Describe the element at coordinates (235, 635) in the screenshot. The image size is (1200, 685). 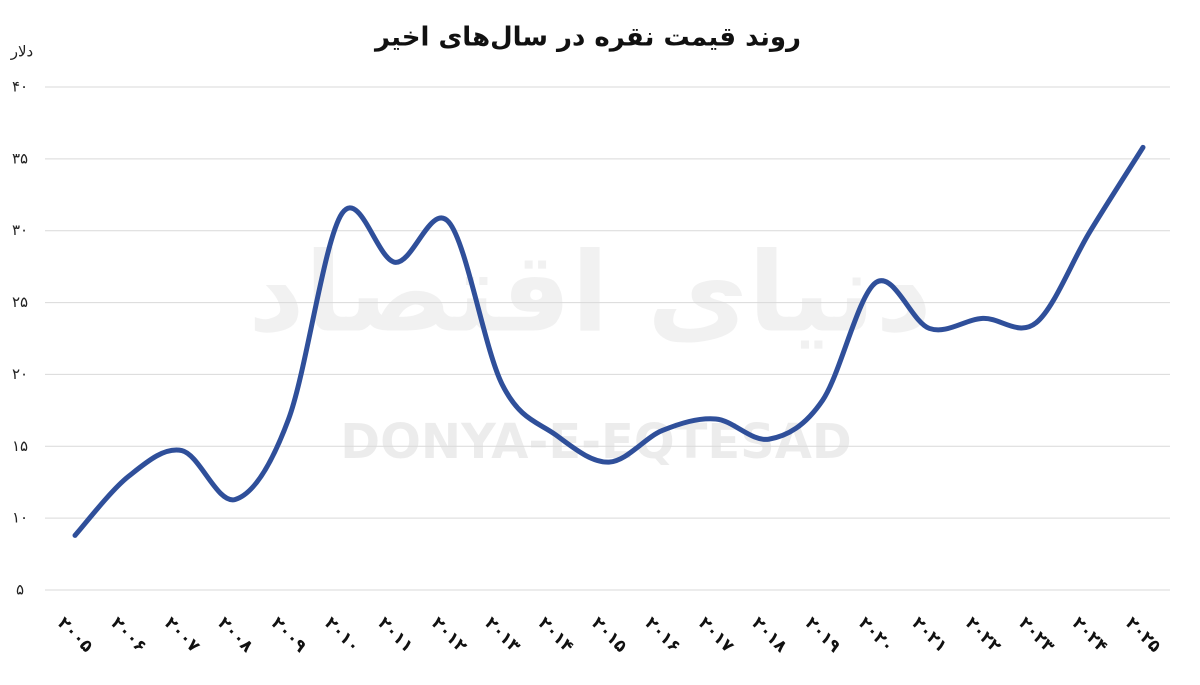
I see `x-tick-label: ۲۰۰۸` at that location.